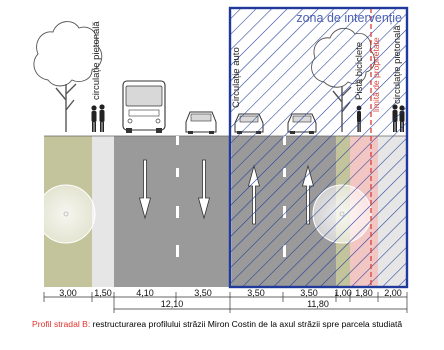 The image size is (444, 350). Describe the element at coordinates (201, 122) in the screenshot. I see `car-icon` at that location.